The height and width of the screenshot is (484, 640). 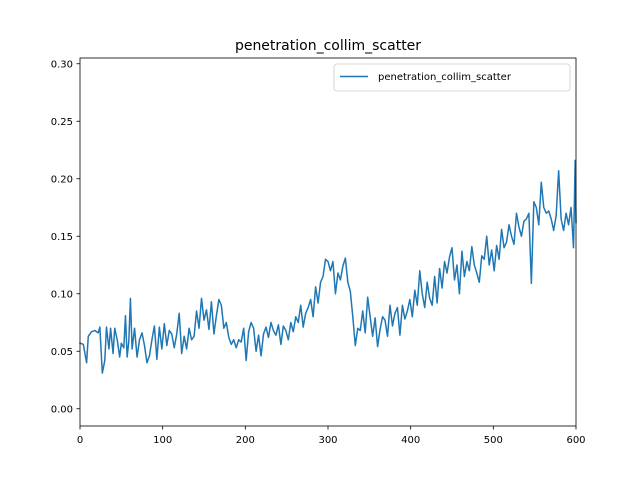 What do you see at coordinates (493, 440) in the screenshot?
I see `x-tick-label: 500` at bounding box center [493, 440].